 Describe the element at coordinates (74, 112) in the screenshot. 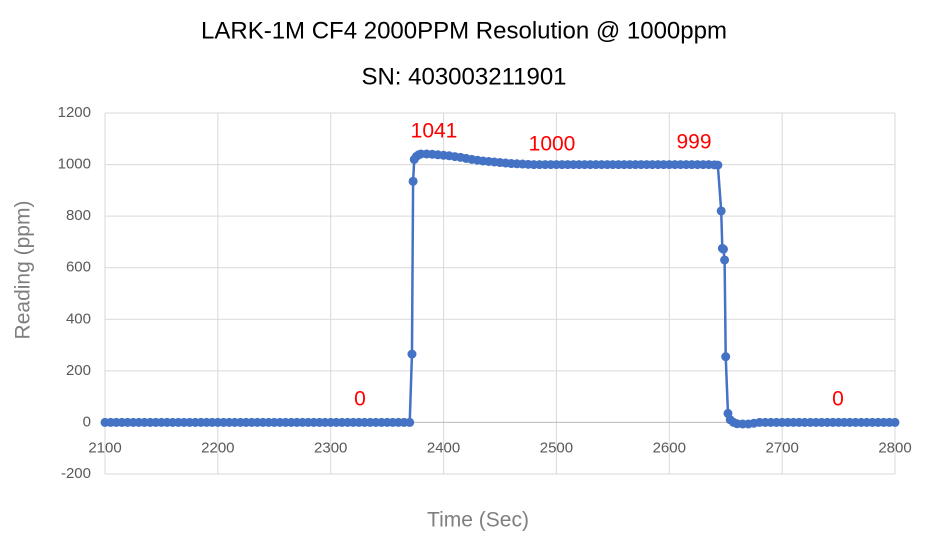

I see `y-tick-label: 1200` at that location.